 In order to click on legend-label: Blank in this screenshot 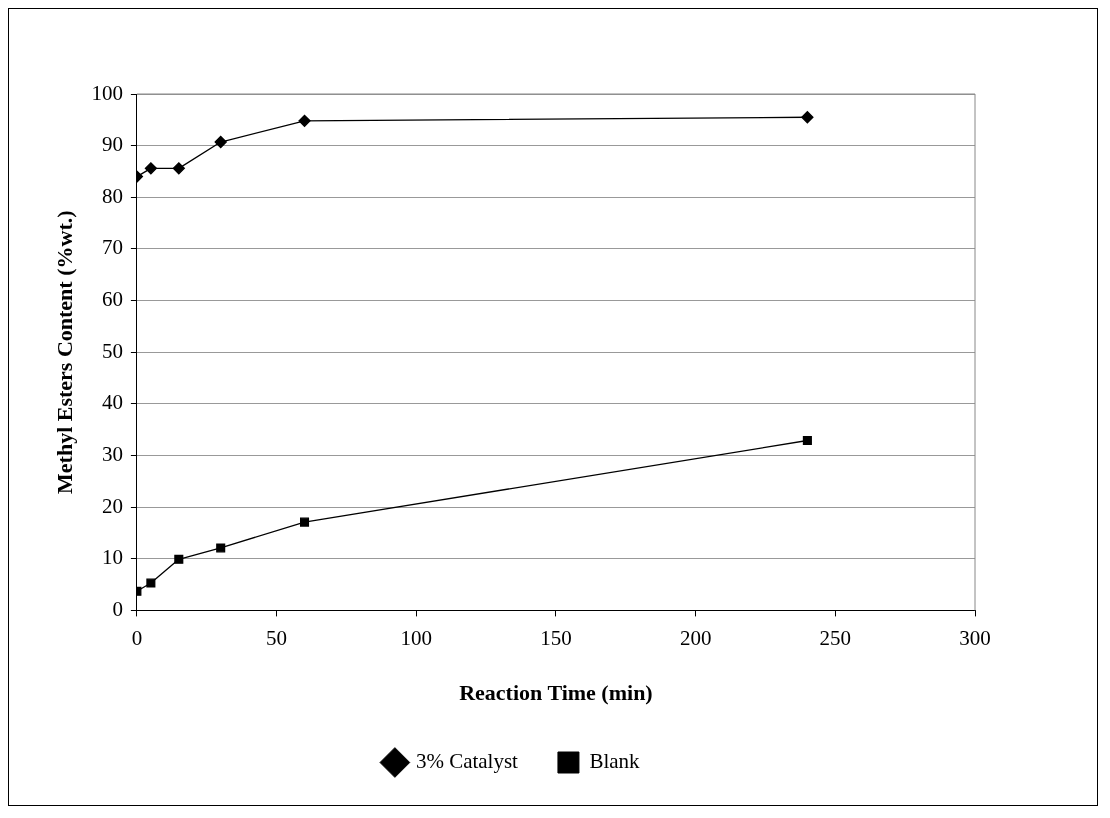, I will do `click(615, 761)`.